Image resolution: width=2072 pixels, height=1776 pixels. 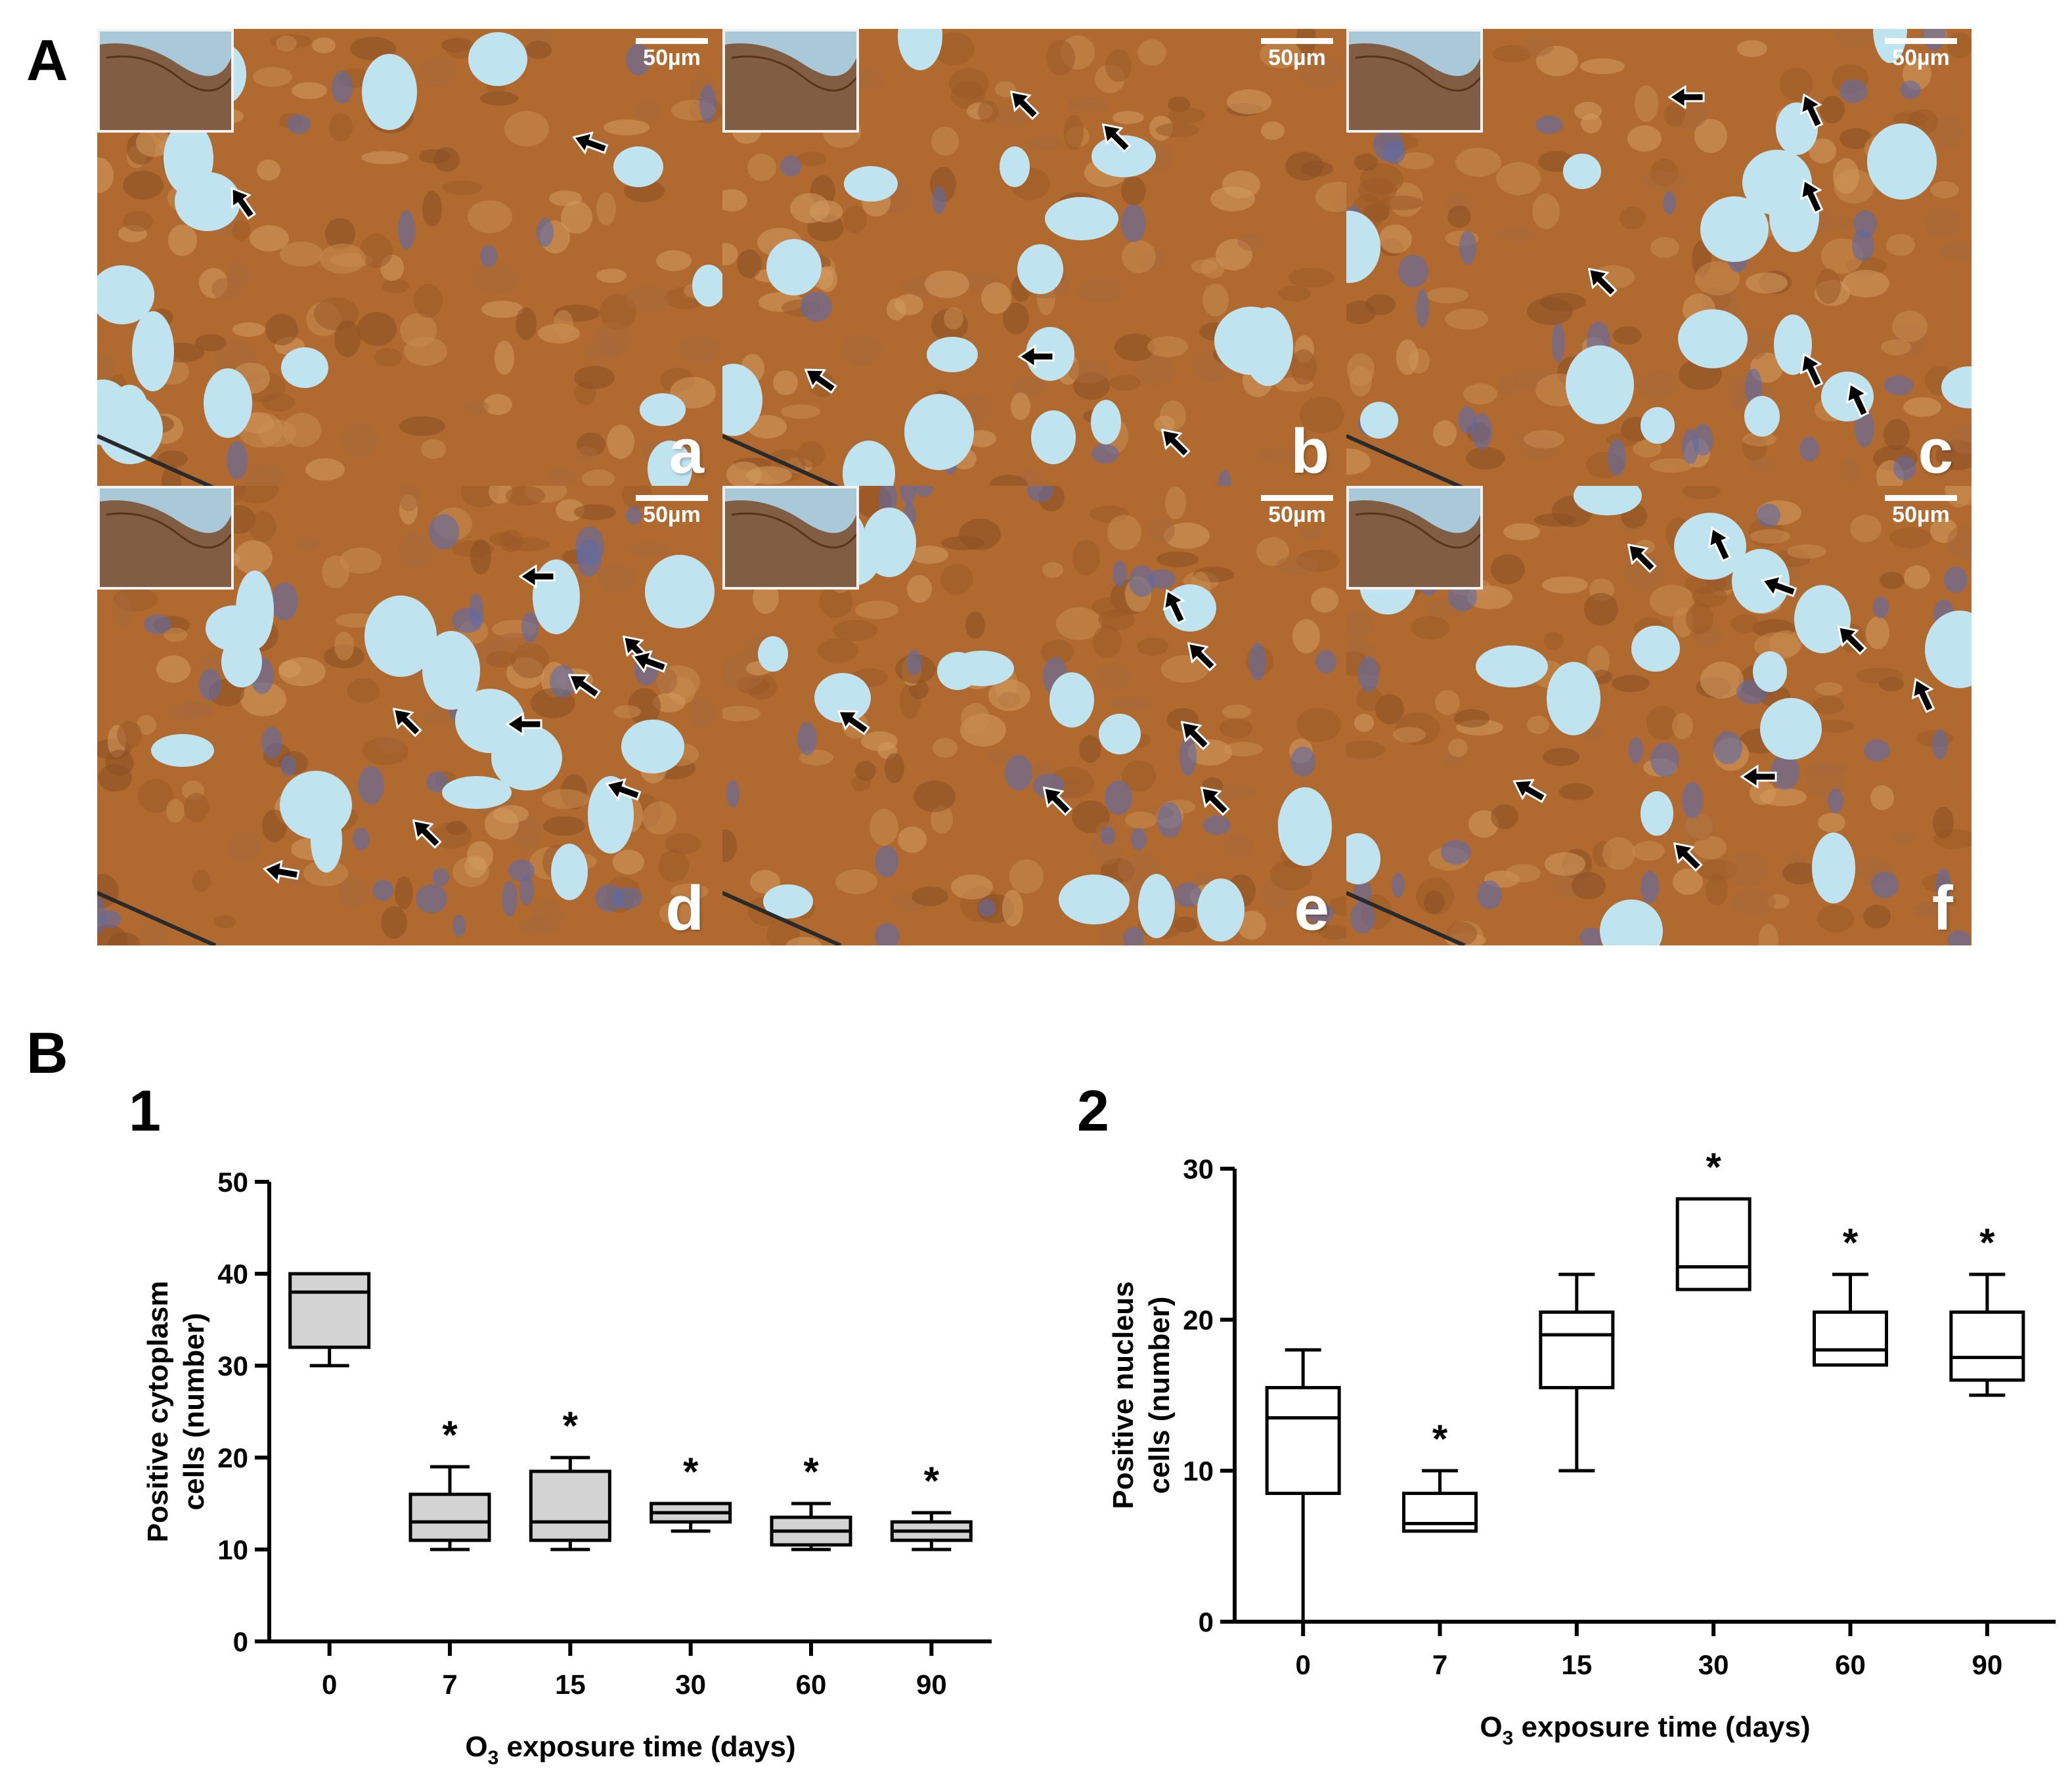 What do you see at coordinates (1943, 908) in the screenshot?
I see `micrograph-letter: f` at bounding box center [1943, 908].